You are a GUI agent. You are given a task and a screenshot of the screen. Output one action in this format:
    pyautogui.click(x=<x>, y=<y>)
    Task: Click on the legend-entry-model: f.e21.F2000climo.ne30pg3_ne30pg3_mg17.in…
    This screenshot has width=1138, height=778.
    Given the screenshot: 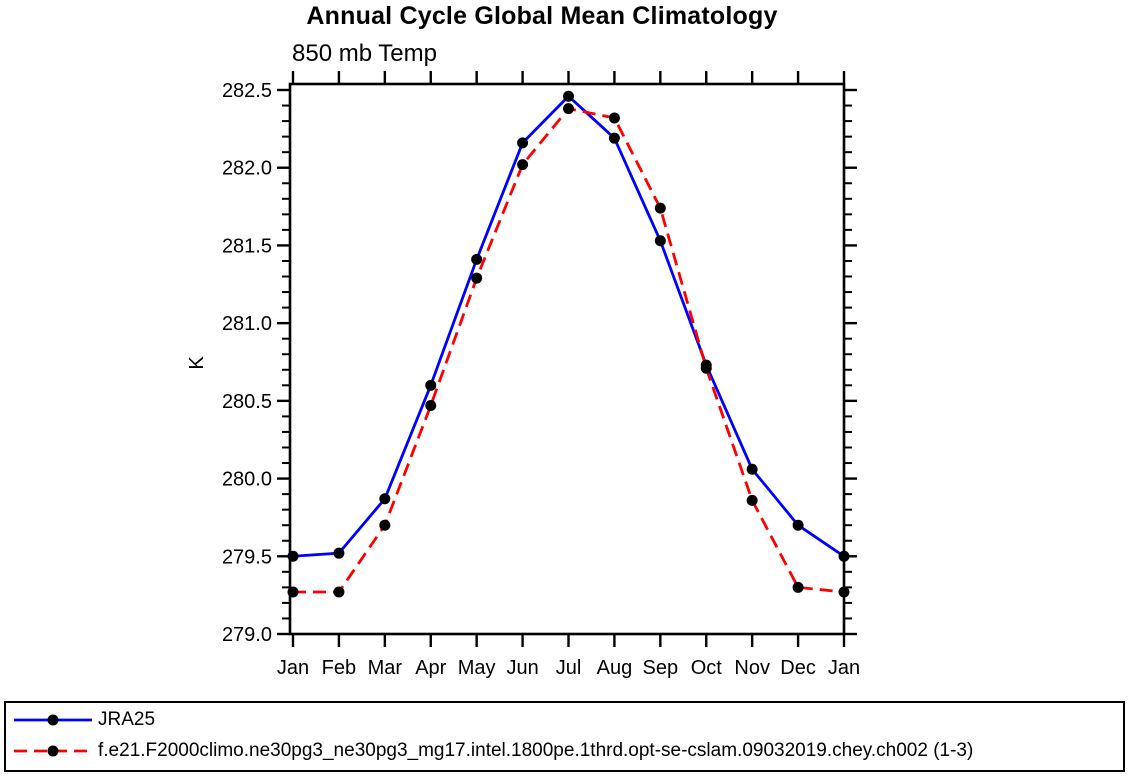 What is the action you would take?
    pyautogui.click(x=492, y=751)
    